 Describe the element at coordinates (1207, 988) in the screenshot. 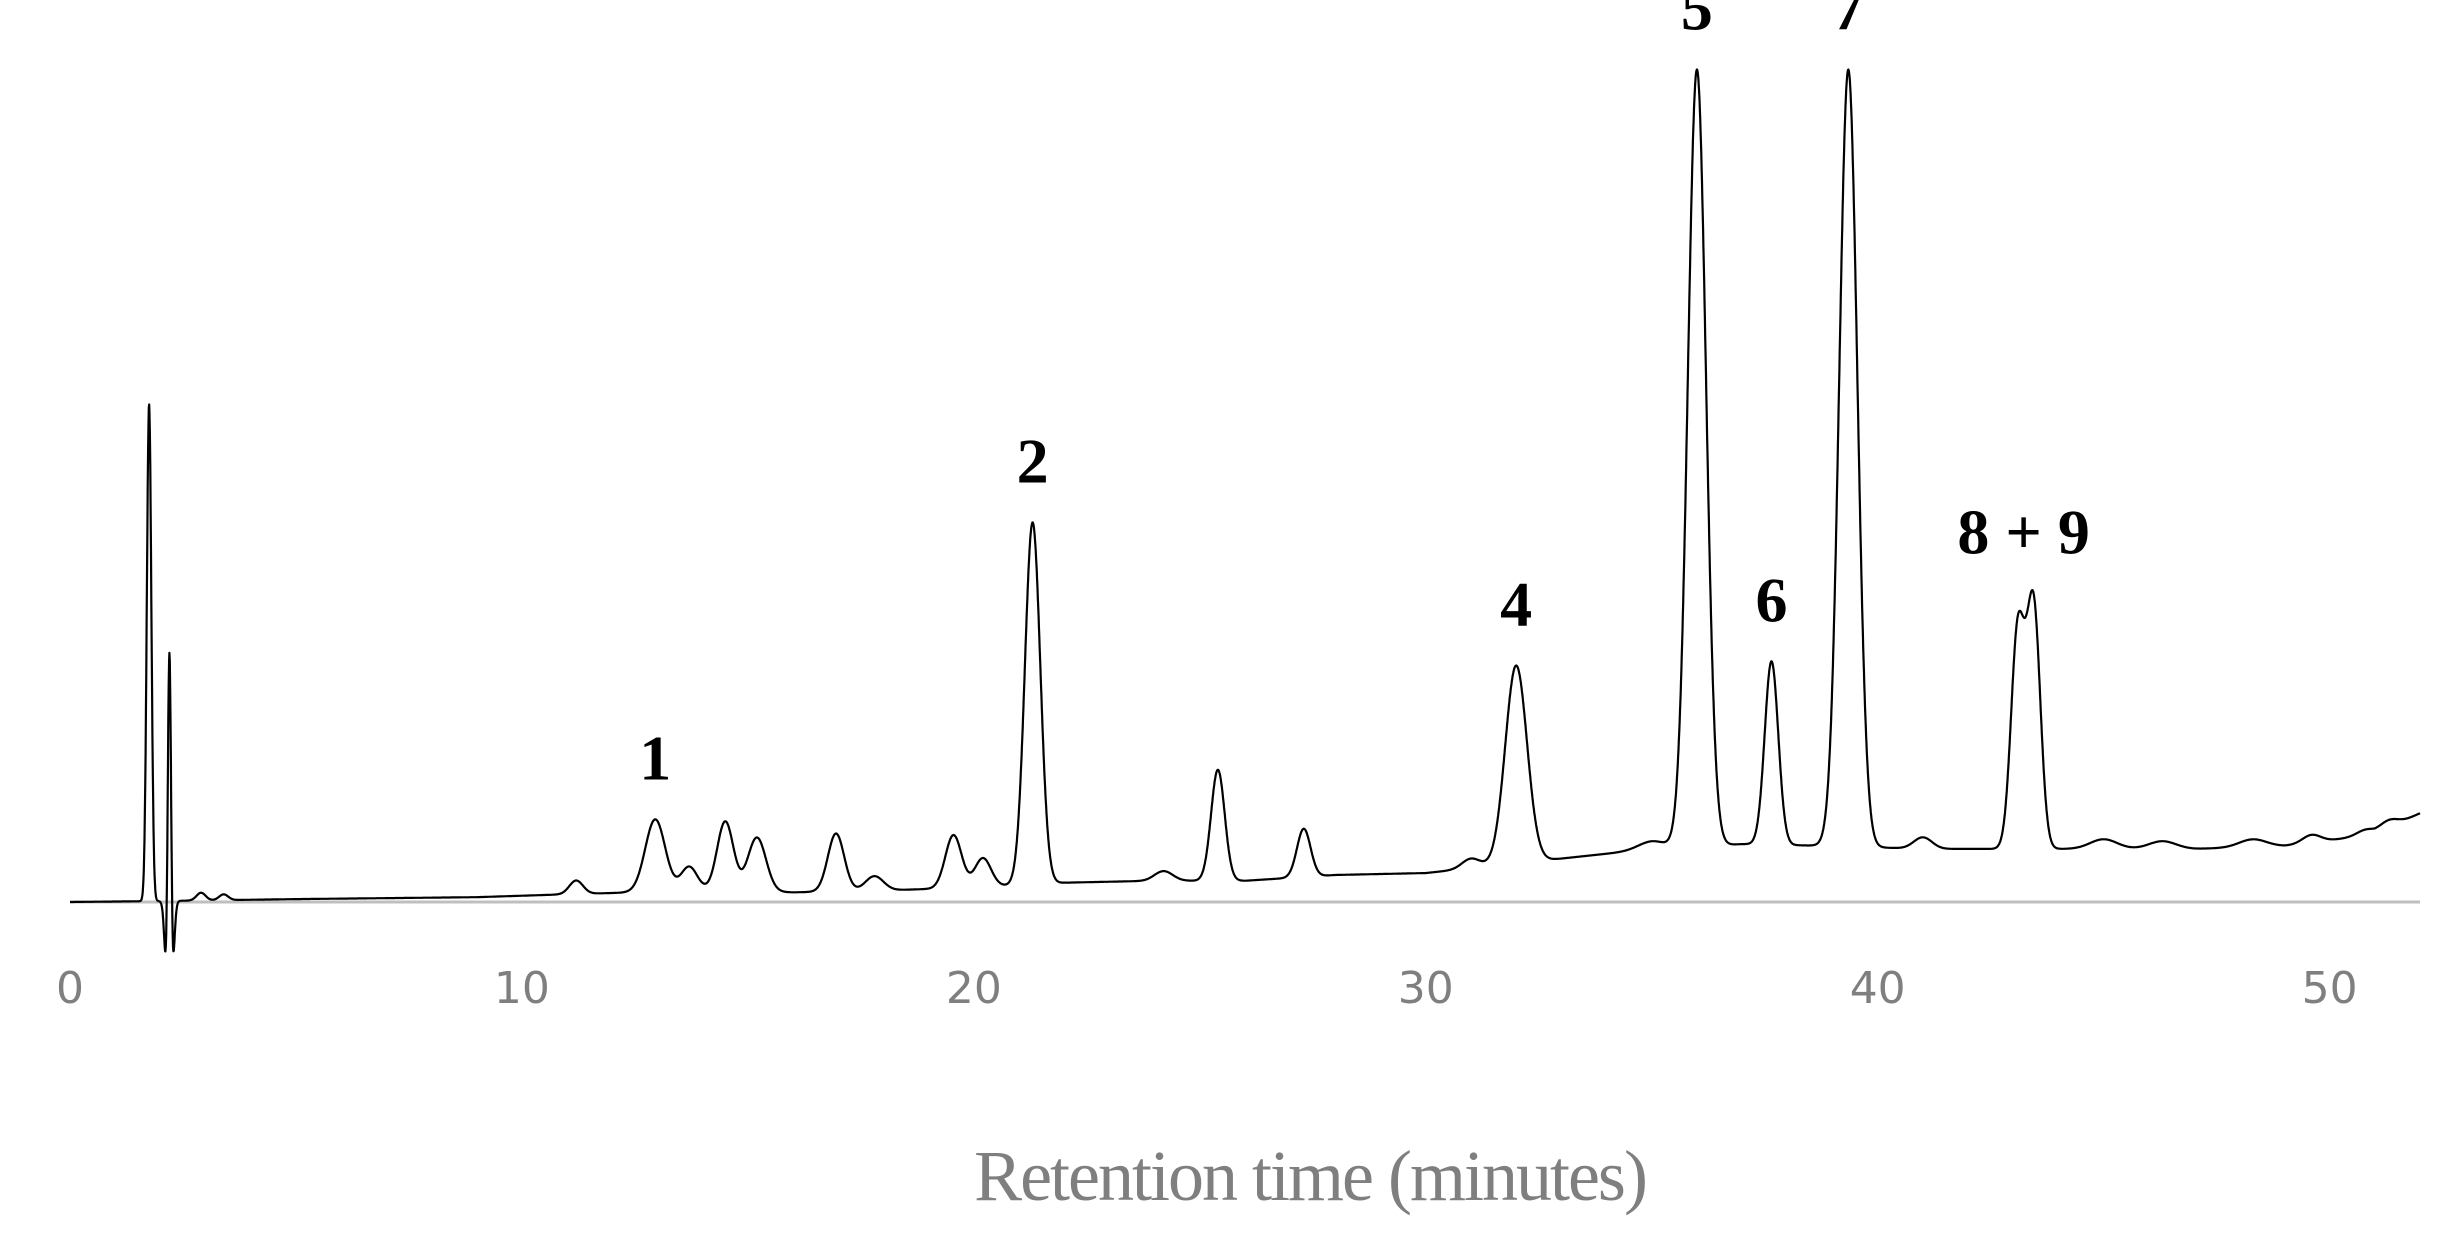

I see `x-tick-labels: 0 10 20 30 40 50` at that location.